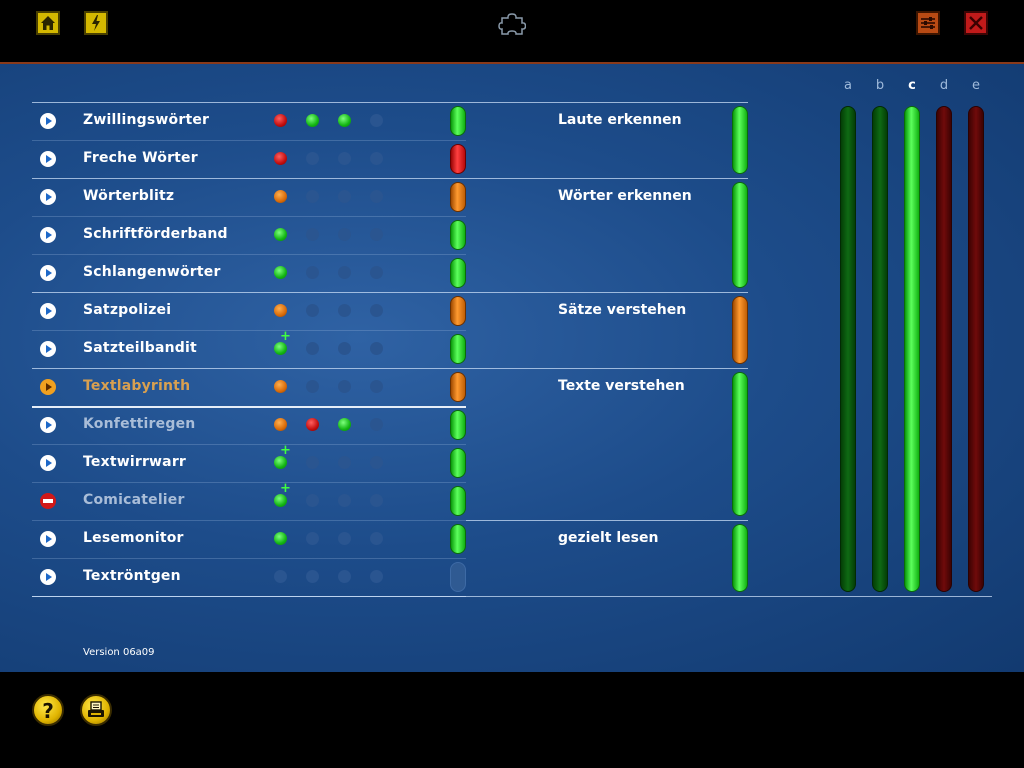  I want to click on table-bottom-divider, so click(512, 596).